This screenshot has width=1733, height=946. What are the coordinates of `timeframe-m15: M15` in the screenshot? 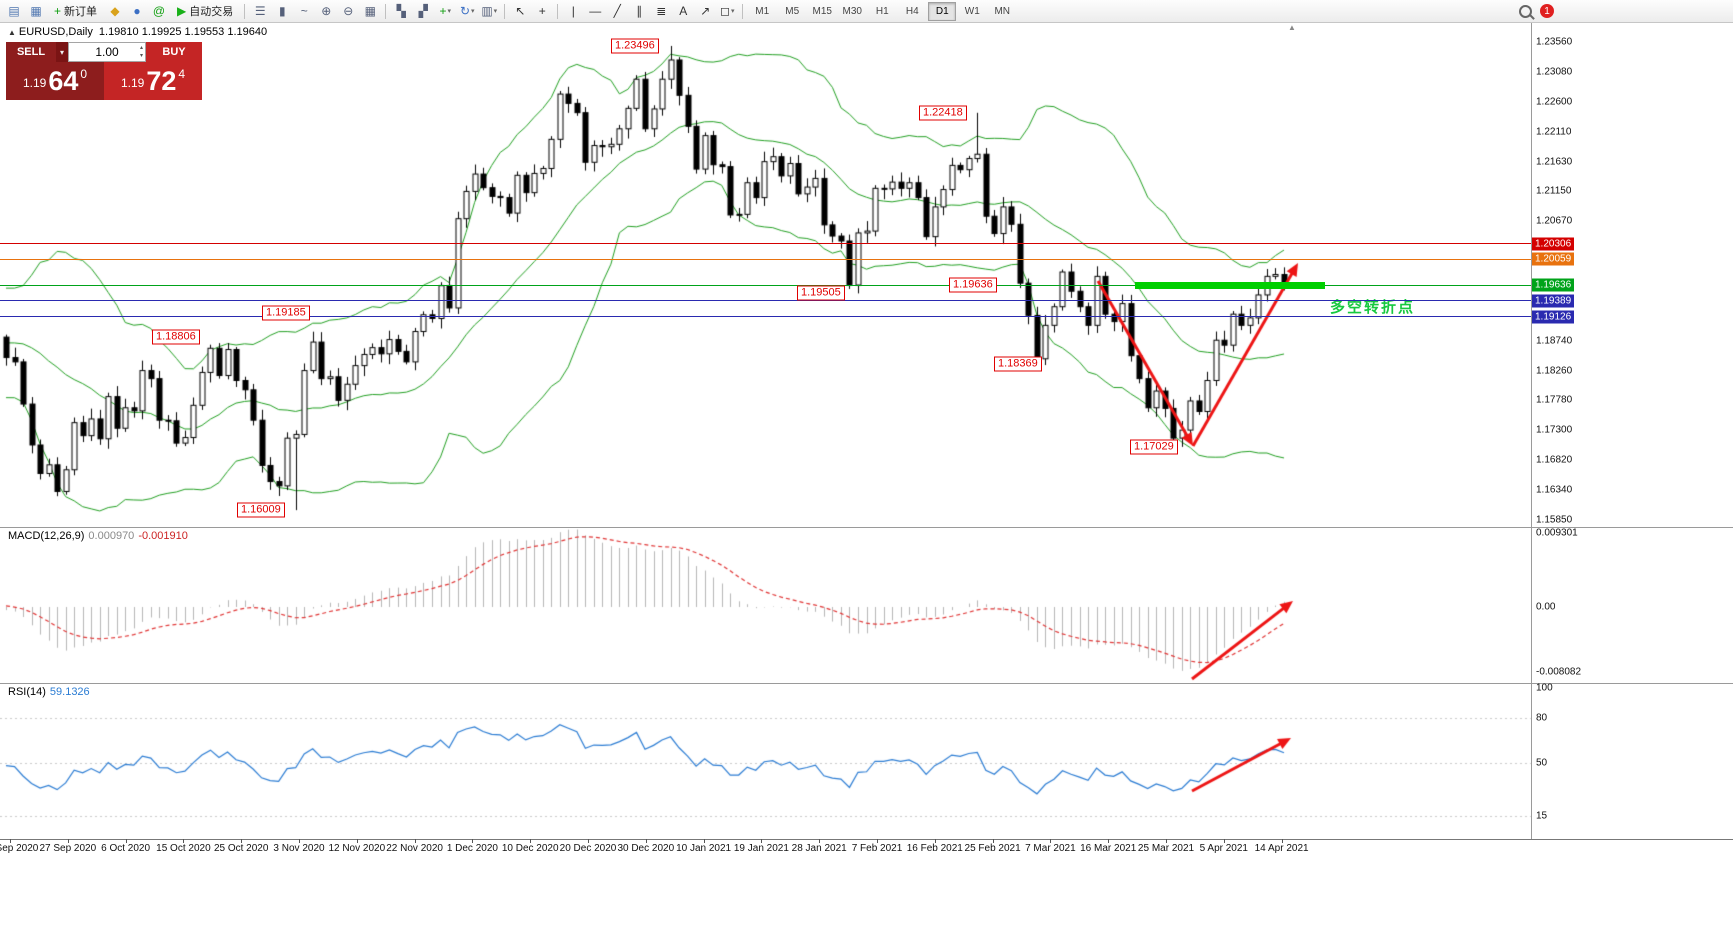 It's located at (822, 11).